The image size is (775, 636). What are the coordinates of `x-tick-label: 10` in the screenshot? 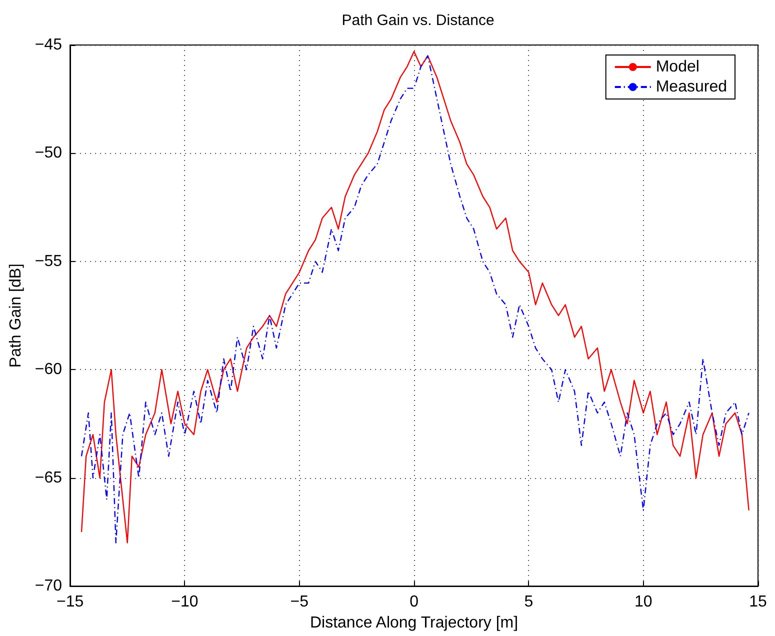 It's located at (643, 602).